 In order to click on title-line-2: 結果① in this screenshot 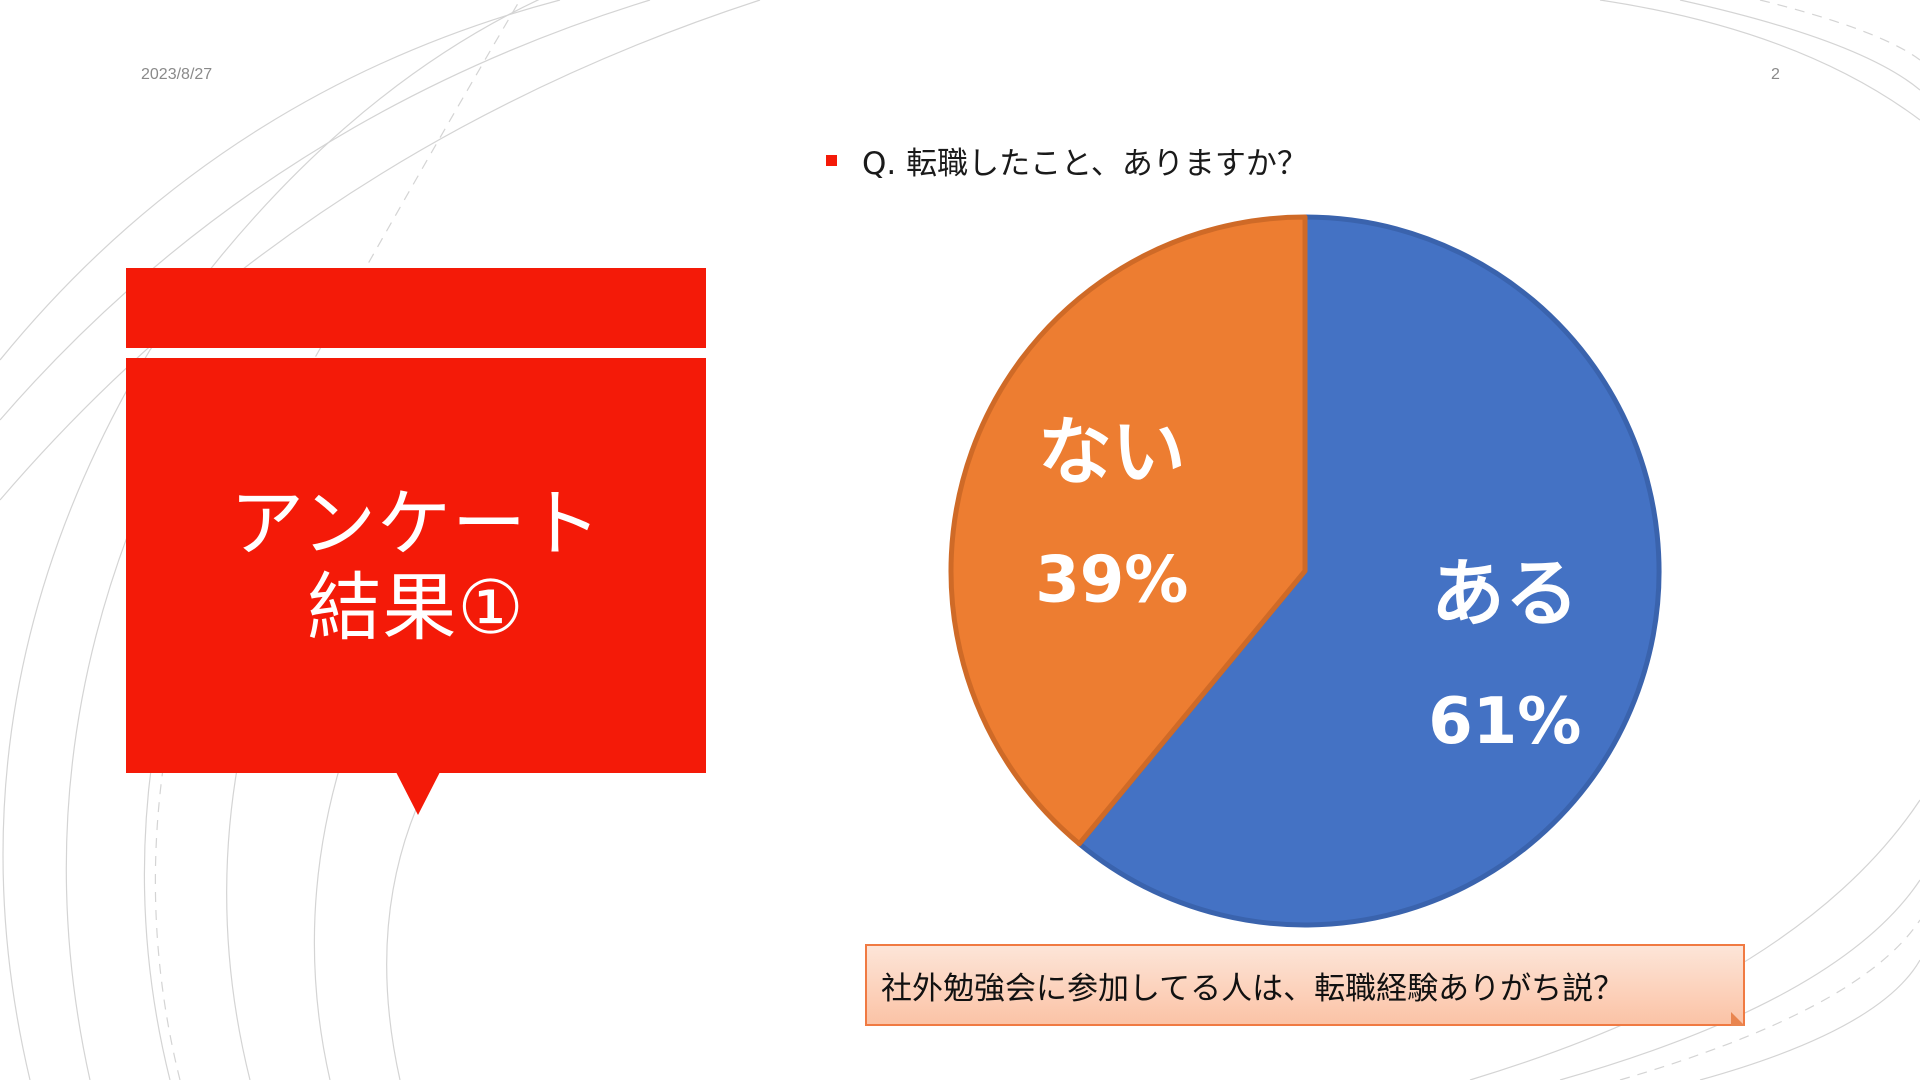, I will do `click(416, 607)`.